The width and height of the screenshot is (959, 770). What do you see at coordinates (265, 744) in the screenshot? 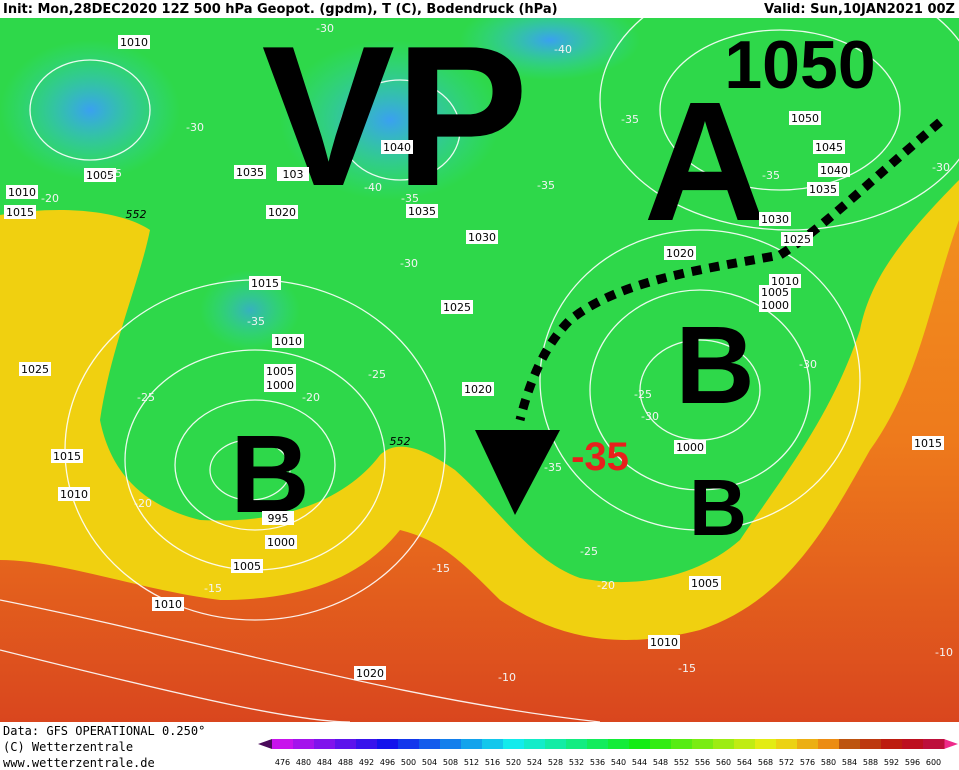
I see `scale-end` at bounding box center [265, 744].